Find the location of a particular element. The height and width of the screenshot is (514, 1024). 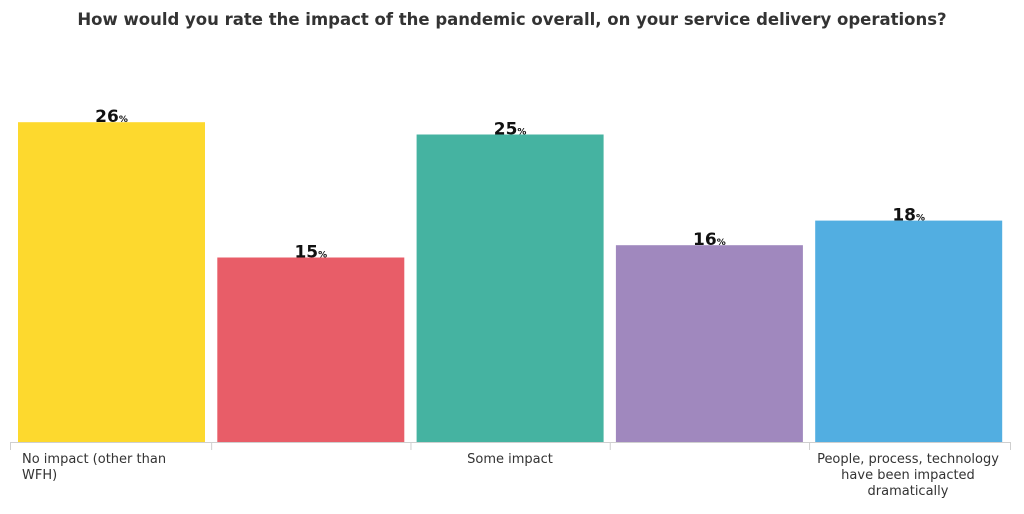

value-label-category-4: 16% is located at coordinates (709, 240).